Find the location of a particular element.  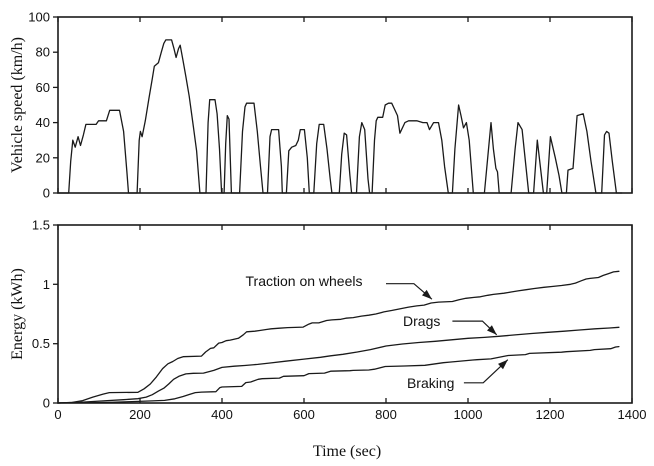

annotation-arrowhead-braking is located at coordinates (503, 364).